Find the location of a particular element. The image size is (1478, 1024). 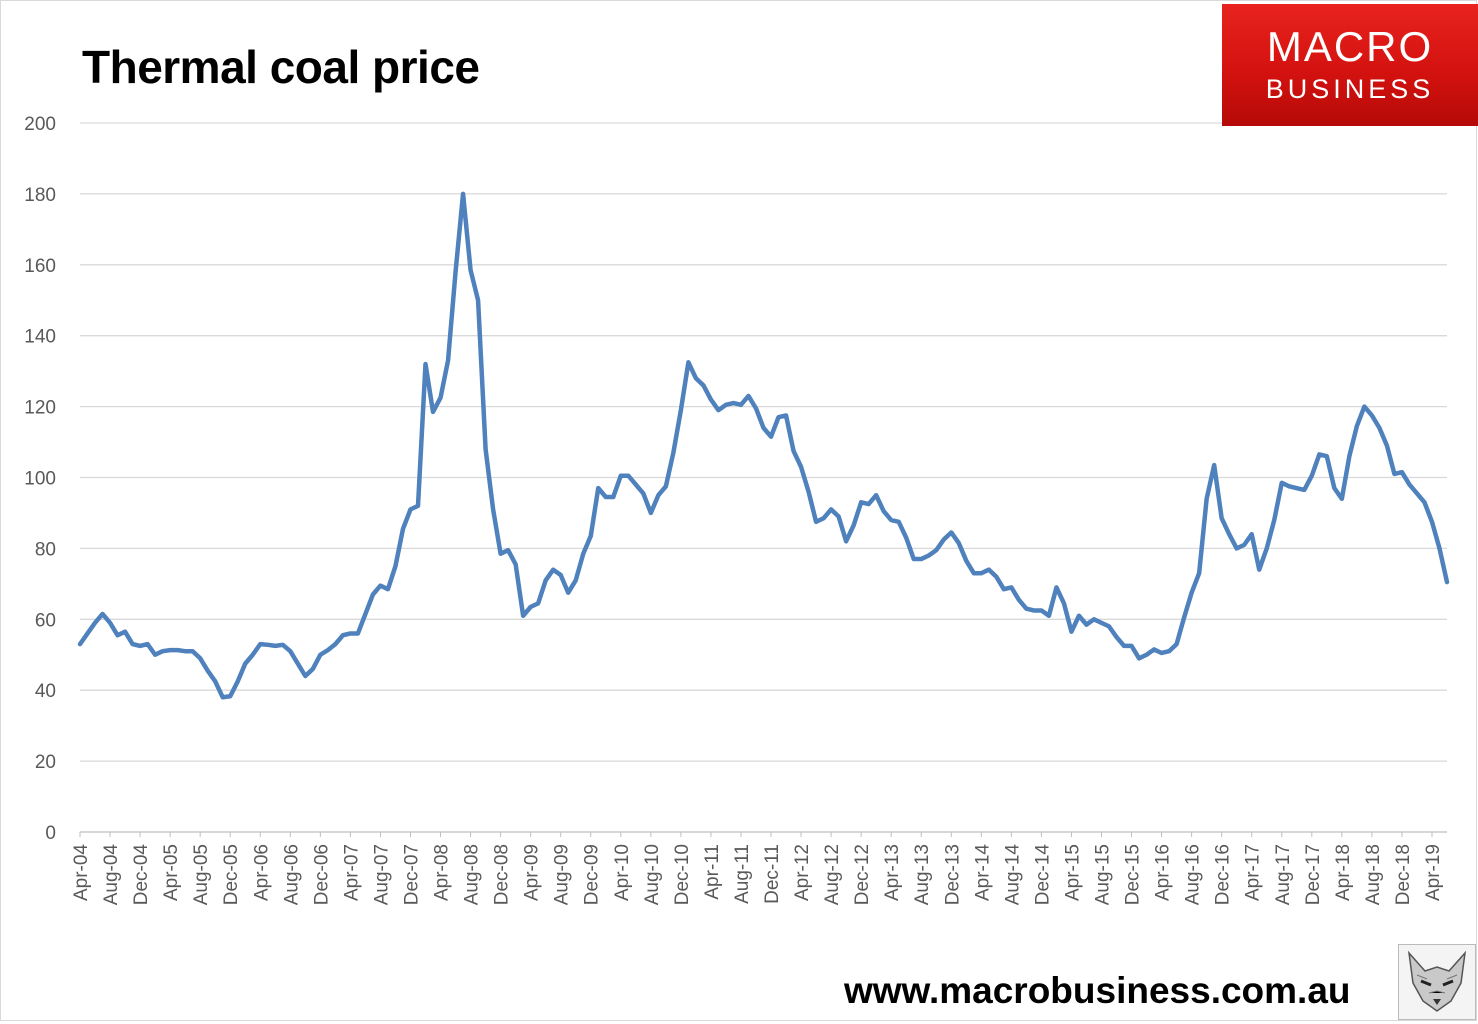

x-tick-label: Apr-12 is located at coordinates (802, 872).